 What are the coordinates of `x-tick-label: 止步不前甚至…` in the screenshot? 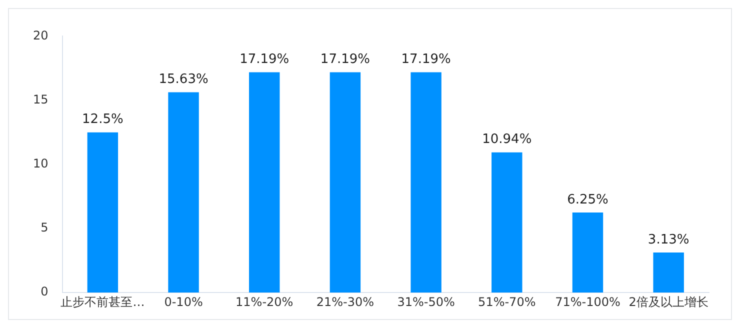 It's located at (102, 301).